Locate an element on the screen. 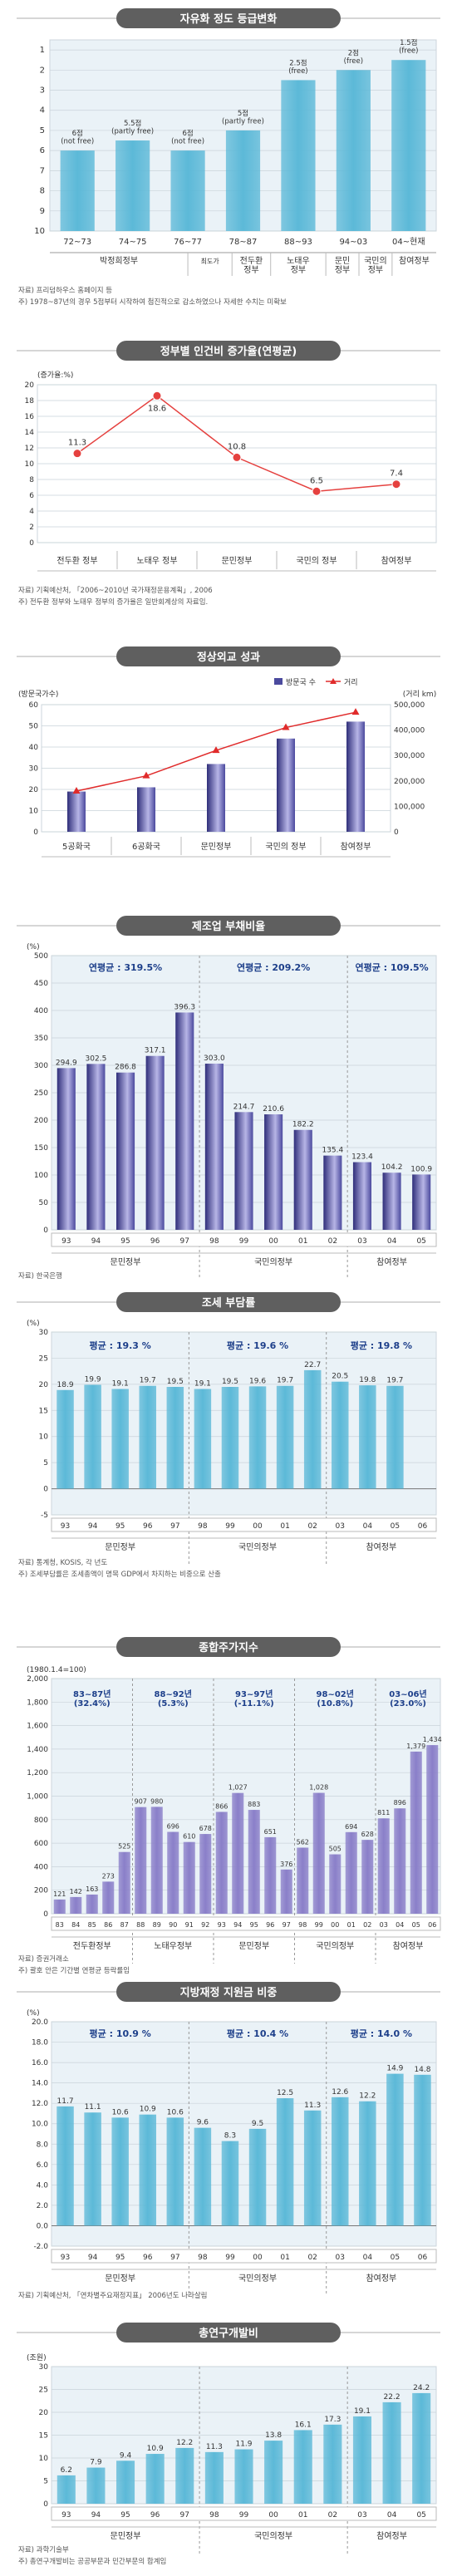  y-tick-label: 40 is located at coordinates (34, 748).